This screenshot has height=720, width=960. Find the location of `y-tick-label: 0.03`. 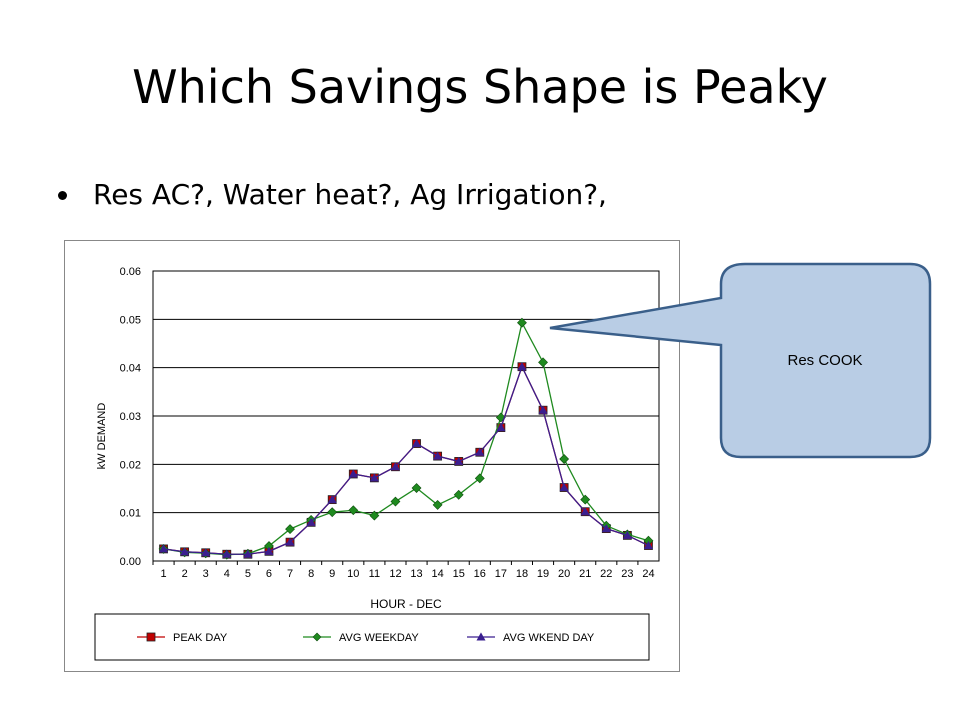

y-tick-label: 0.03 is located at coordinates (130, 417).